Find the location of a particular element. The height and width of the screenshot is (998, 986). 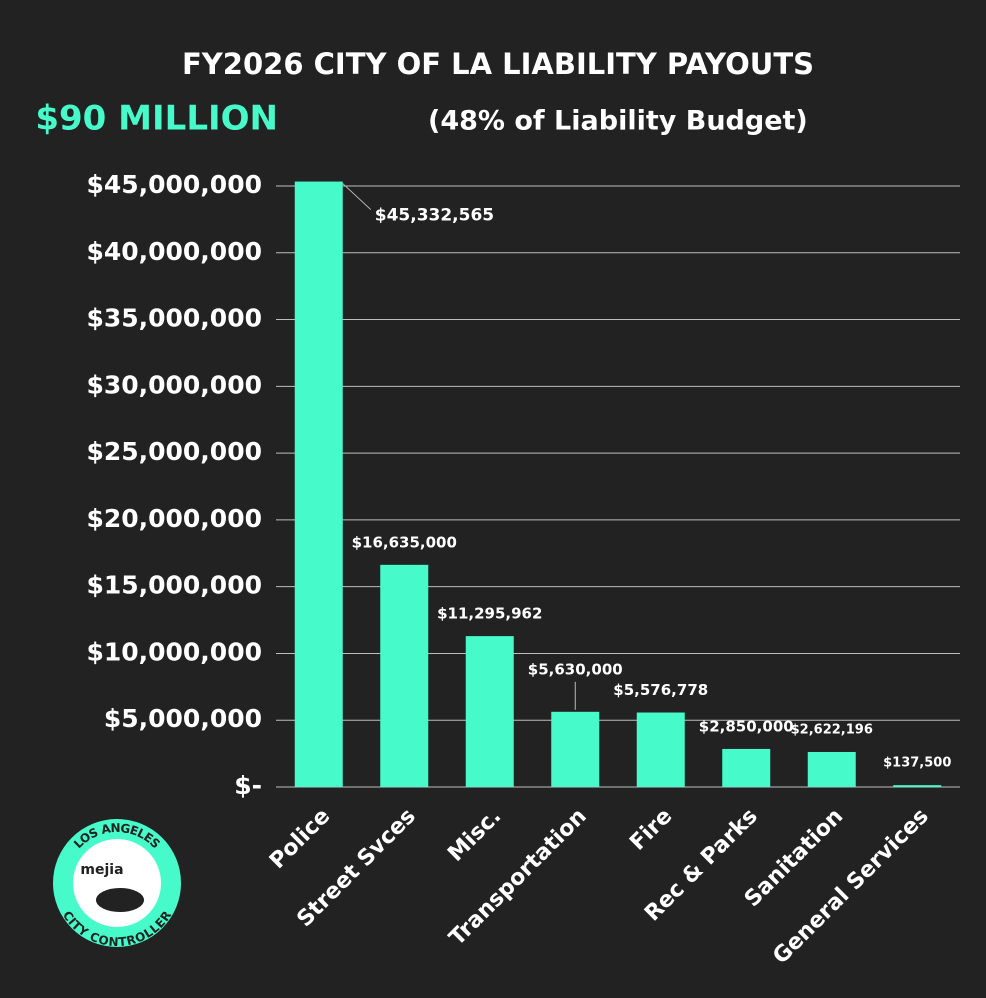

chart-subtitle: (48% of Liability Budget) is located at coordinates (618, 121).